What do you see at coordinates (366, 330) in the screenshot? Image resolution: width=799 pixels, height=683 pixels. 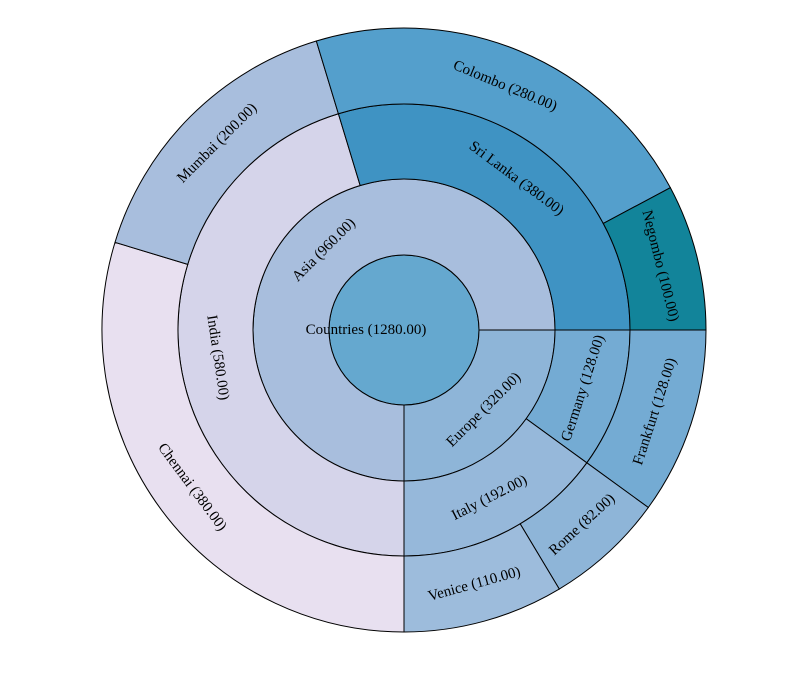 I see `label-countries: Countries (1280.00)` at bounding box center [366, 330].